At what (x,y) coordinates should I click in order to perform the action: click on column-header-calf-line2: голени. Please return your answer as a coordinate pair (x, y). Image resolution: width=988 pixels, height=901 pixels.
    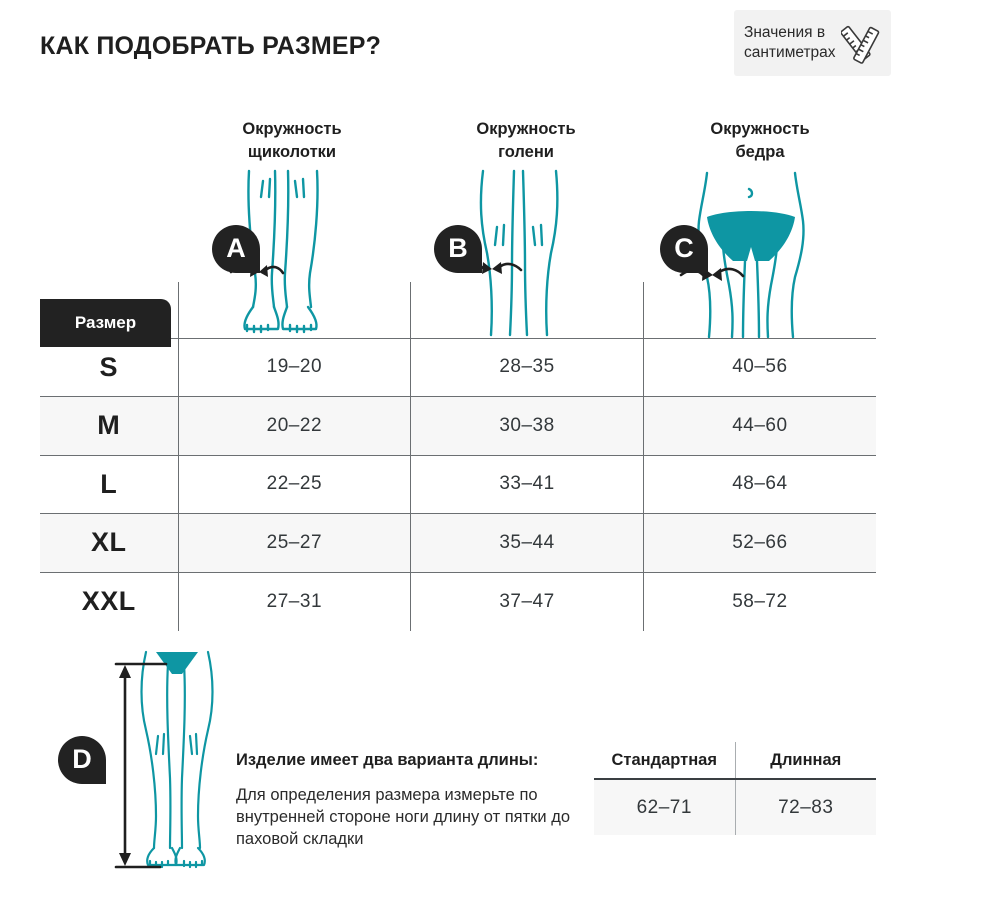
    Looking at the image, I should click on (526, 152).